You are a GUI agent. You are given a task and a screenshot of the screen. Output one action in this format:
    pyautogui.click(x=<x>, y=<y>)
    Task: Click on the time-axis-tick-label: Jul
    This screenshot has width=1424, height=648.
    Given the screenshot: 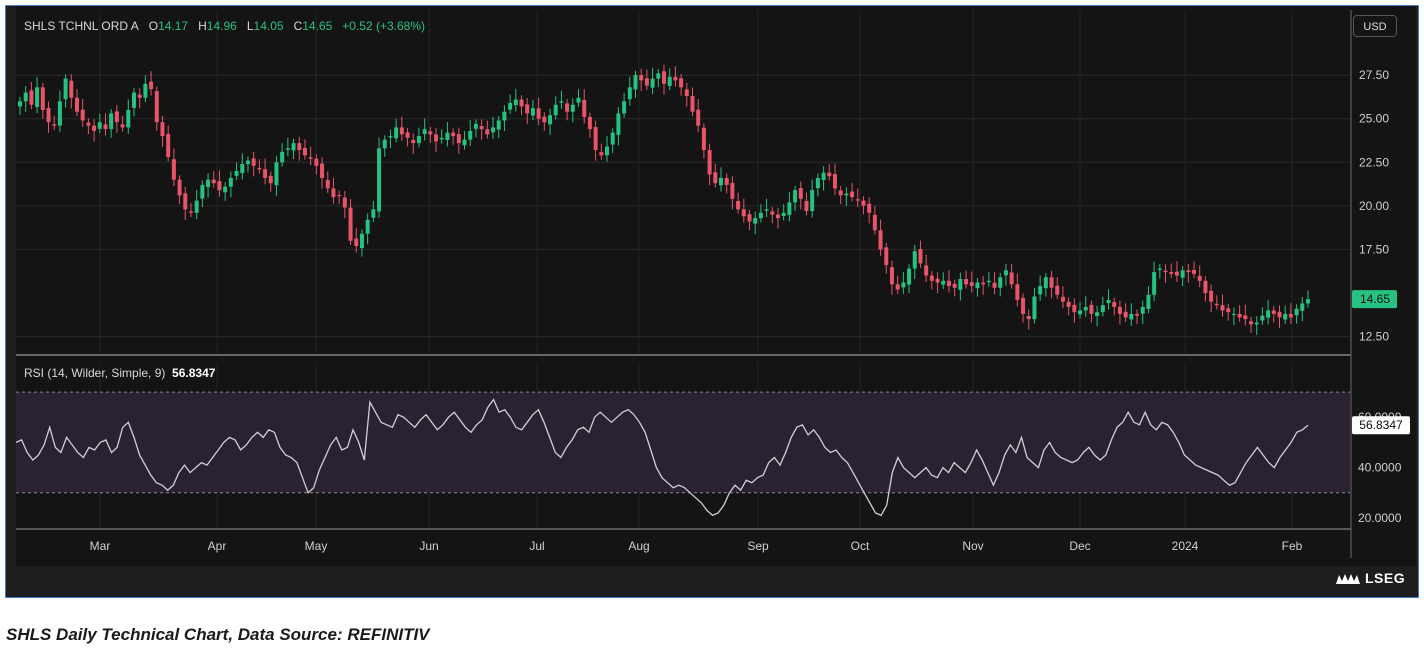 What is the action you would take?
    pyautogui.click(x=536, y=546)
    